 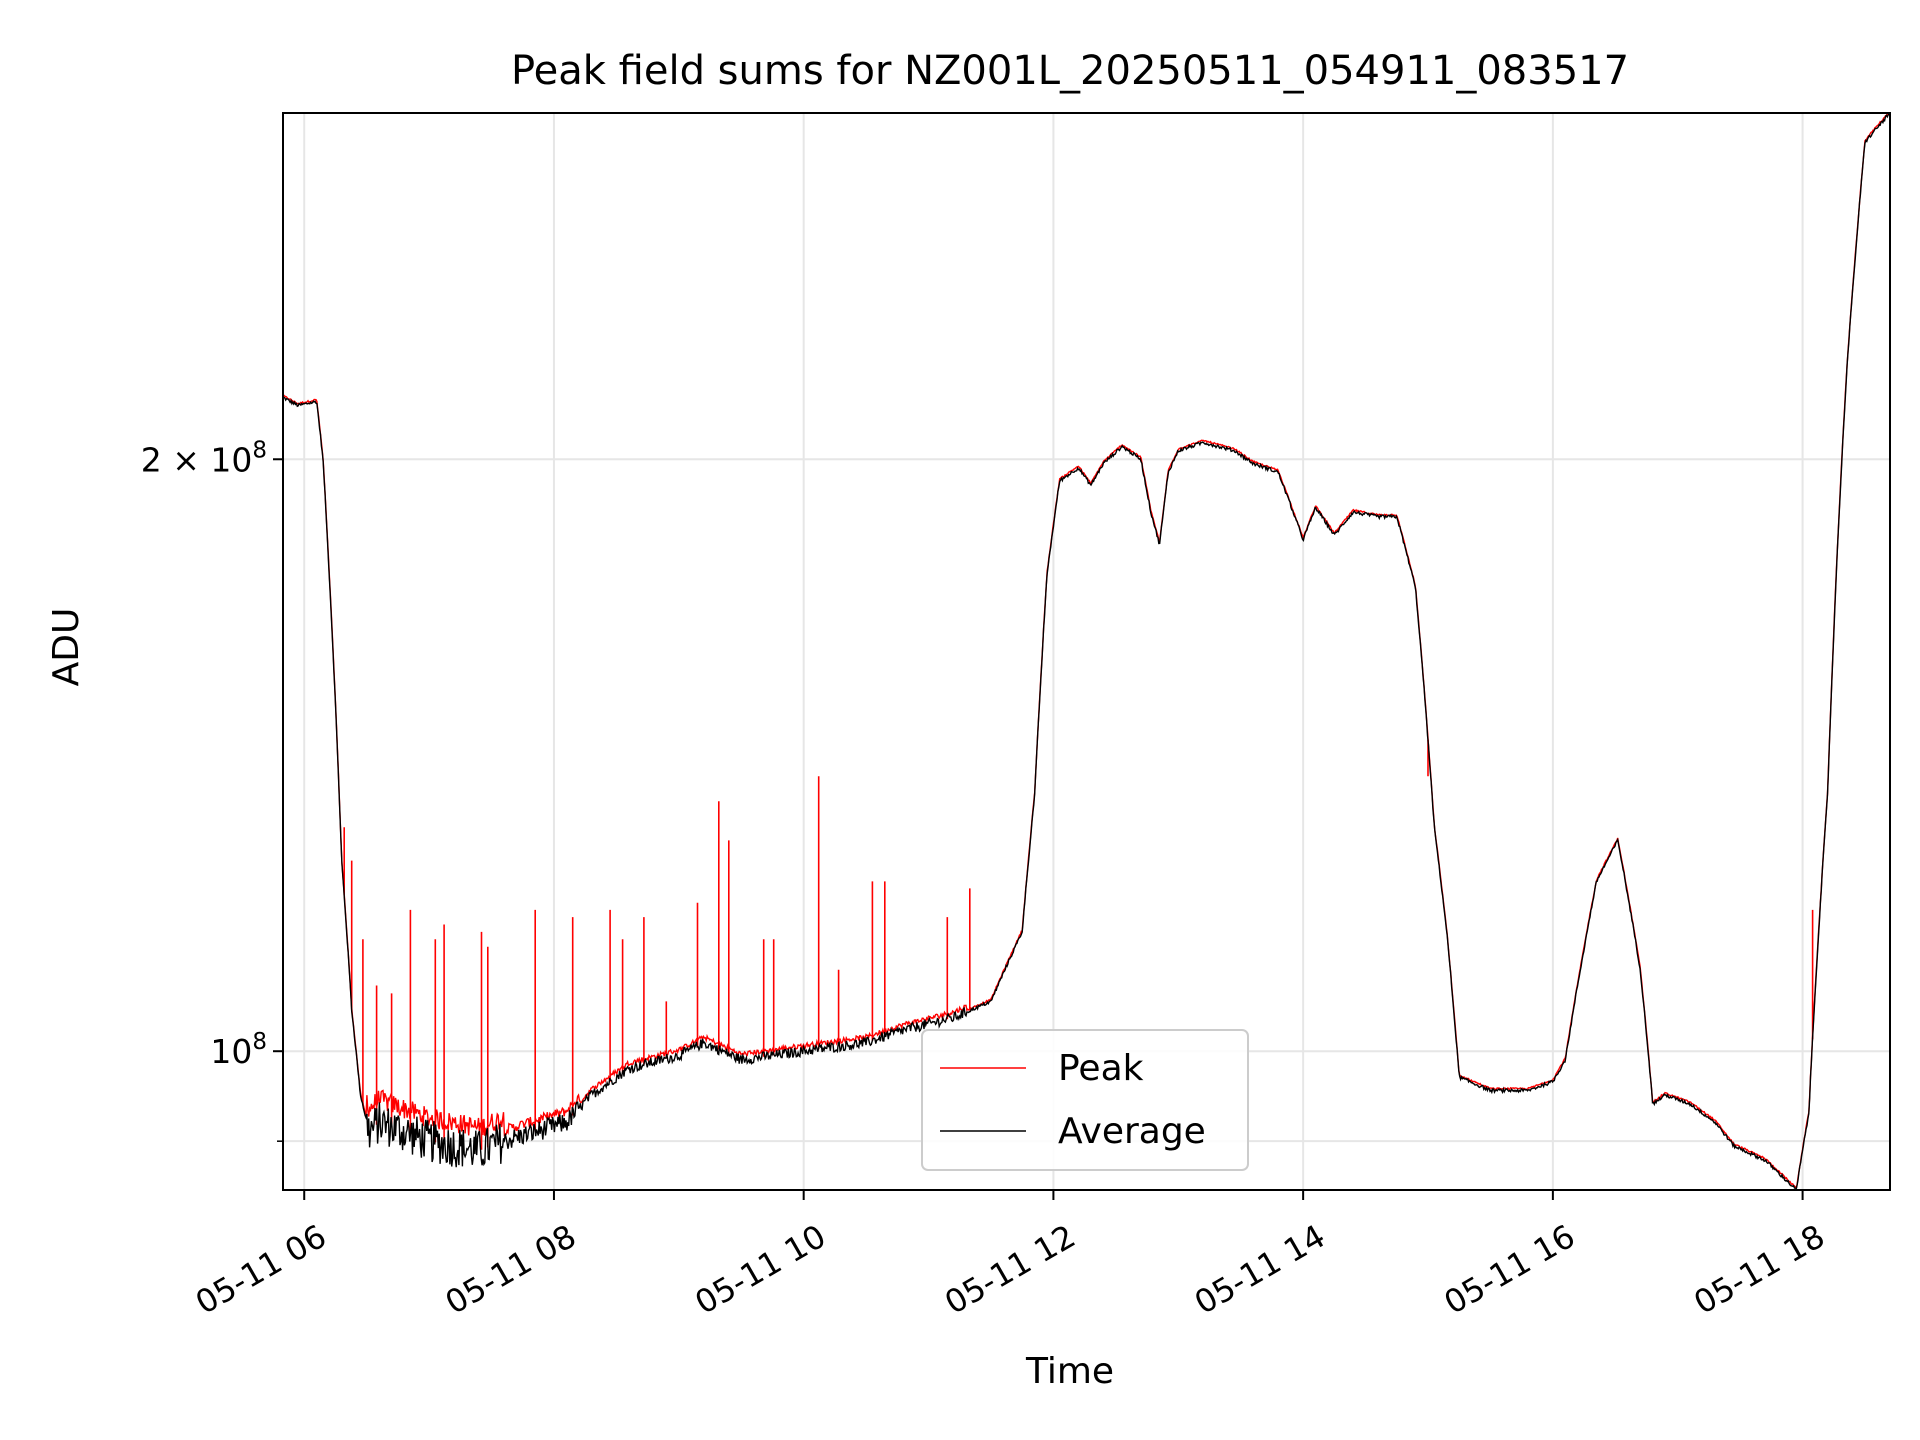 What do you see at coordinates (66, 647) in the screenshot?
I see `y-axis-label: ADU` at bounding box center [66, 647].